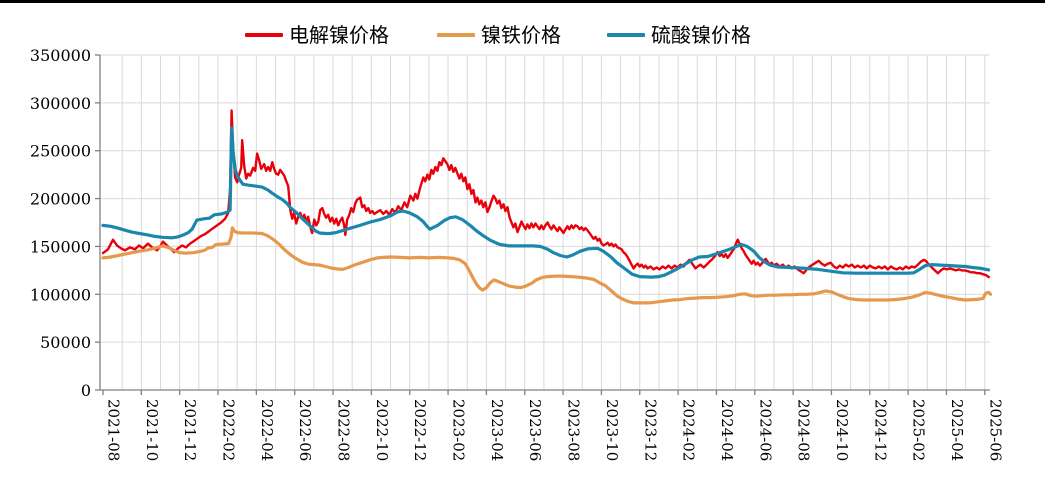 This screenshot has width=1045, height=494. I want to click on y-tick-label: 350000, so click(60, 55).